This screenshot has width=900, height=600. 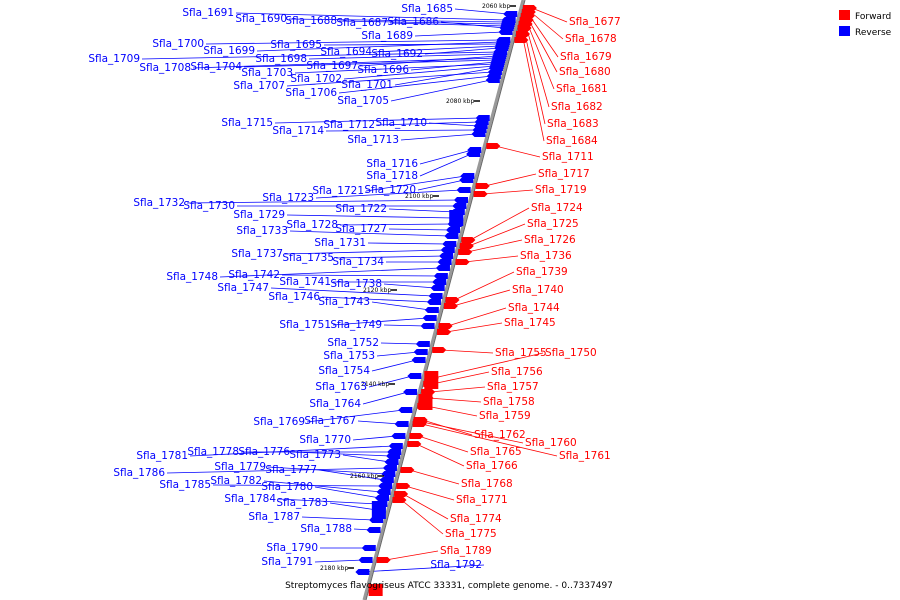 What do you see at coordinates (585, 456) in the screenshot?
I see `gene-label-sfla-1761: Sfla_1761` at bounding box center [585, 456].